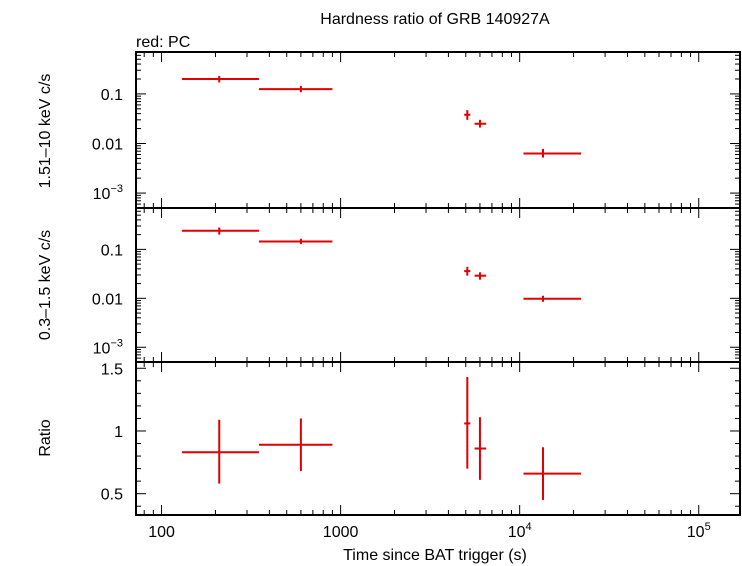 Image resolution: width=742 pixels, height=566 pixels. Describe the element at coordinates (118, 432) in the screenshot. I see `y-tick-label: 1` at that location.